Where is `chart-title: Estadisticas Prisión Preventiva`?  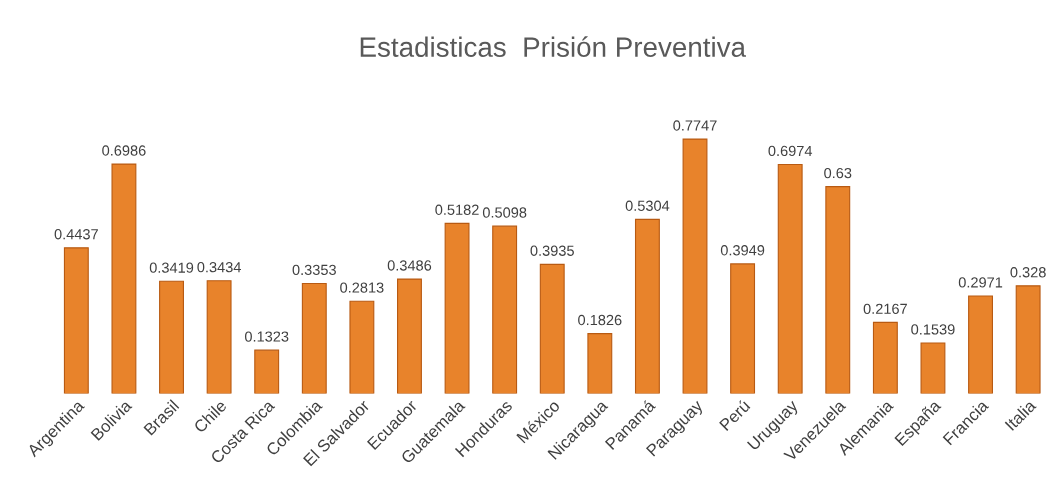
chart-title: Estadisticas Prisión Preventiva is located at coordinates (553, 47).